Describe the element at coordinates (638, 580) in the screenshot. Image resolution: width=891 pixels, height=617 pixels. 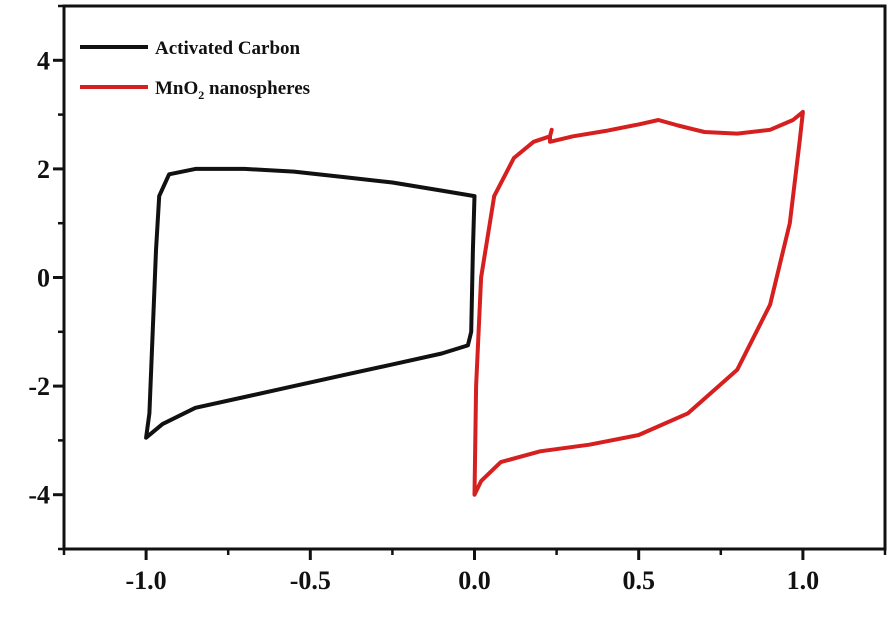
I see `x-tick-label: 0.5` at that location.